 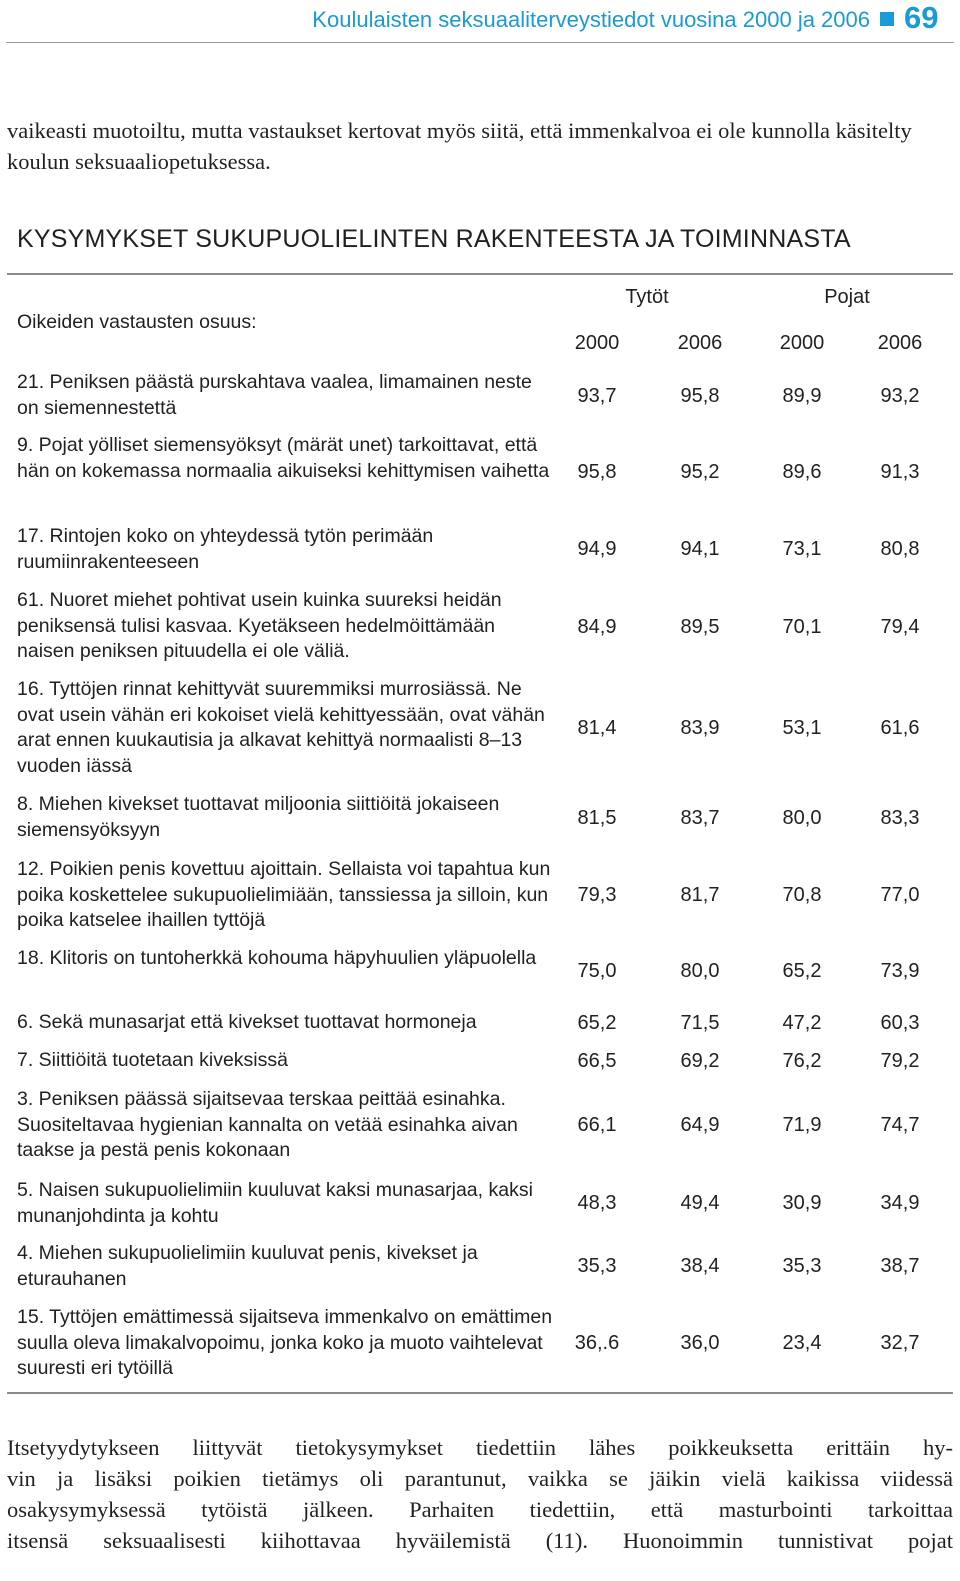 I want to click on value-cell: 81,7, so click(x=700, y=895).